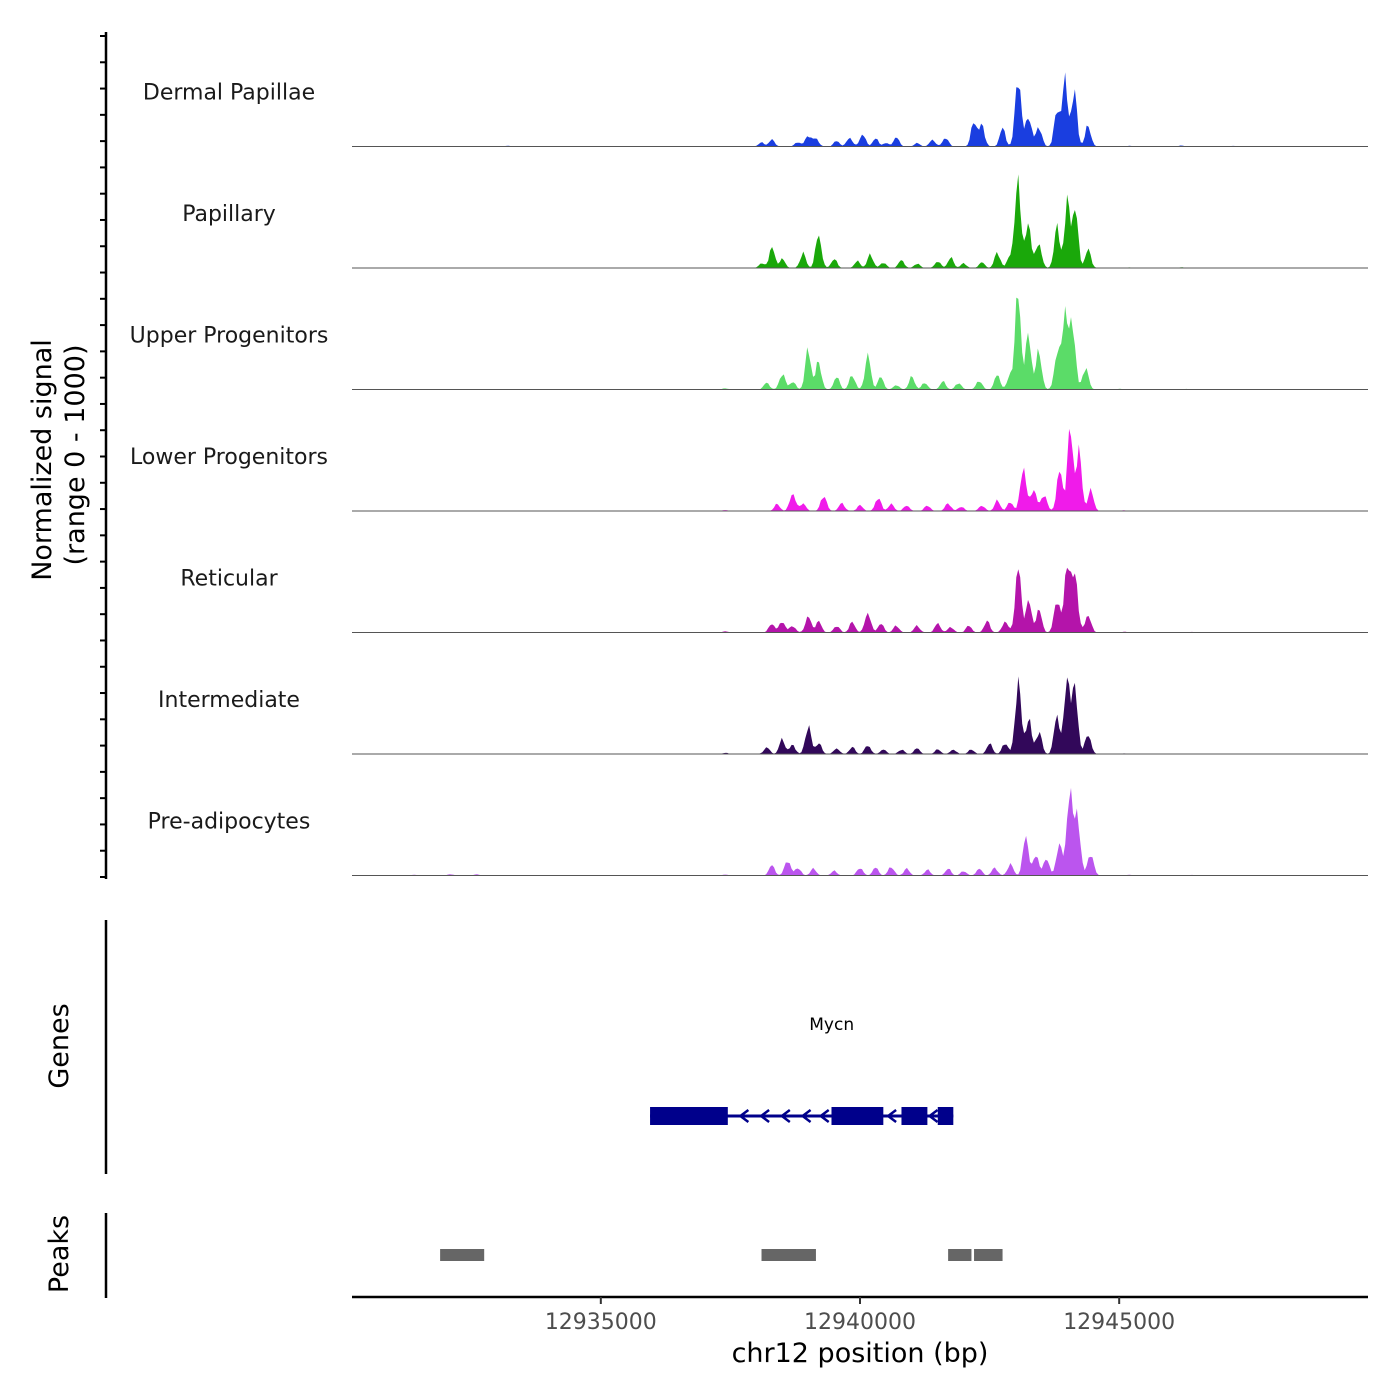 The width and height of the screenshot is (1400, 1400). Describe the element at coordinates (75, 455) in the screenshot. I see `y-axis-range: (range 0 - 1000)` at that location.